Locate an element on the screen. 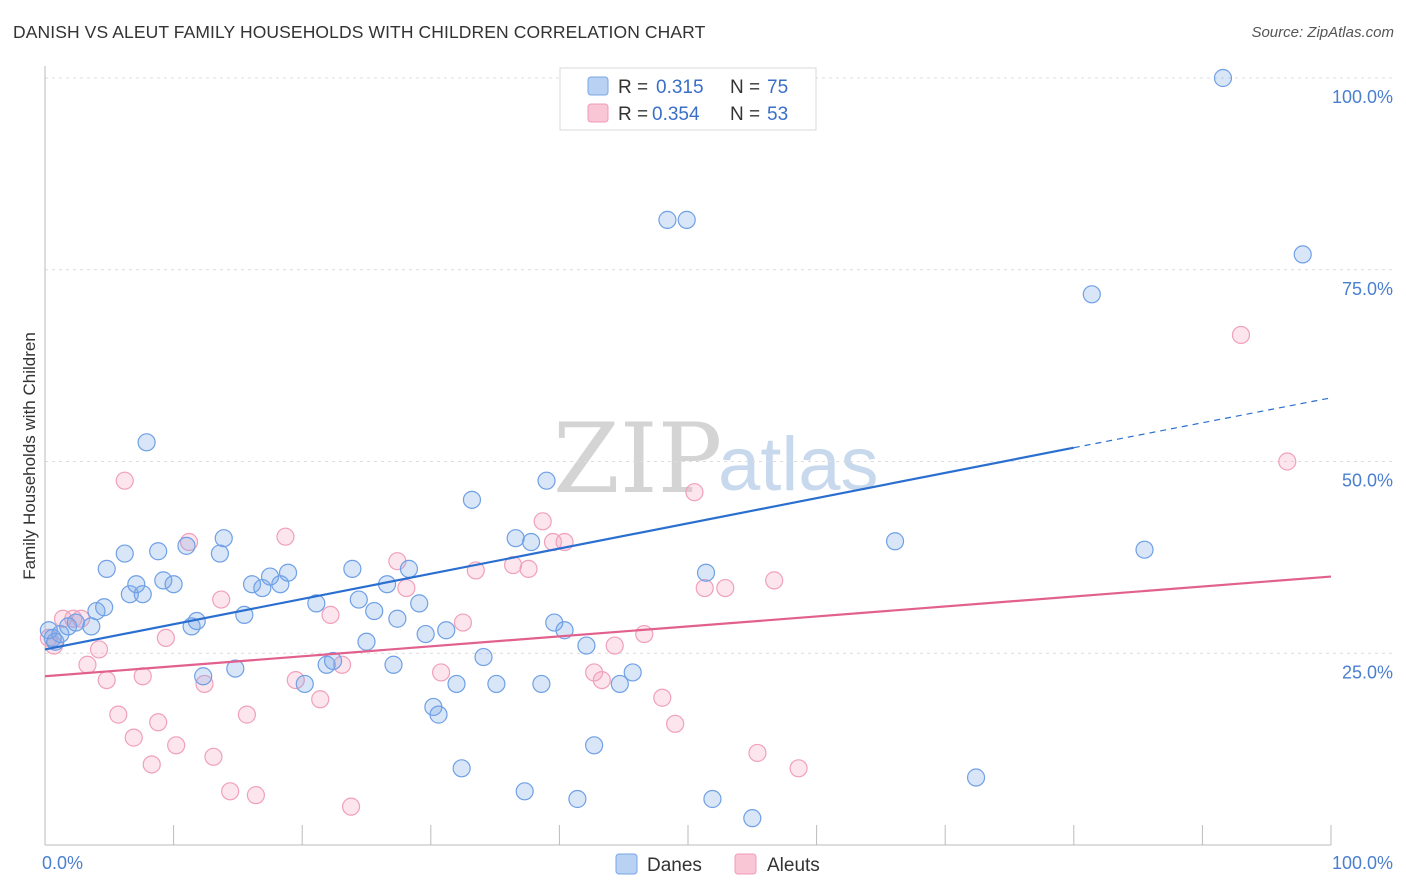 The height and width of the screenshot is (892, 1406). legend-r-label-danes: R = is located at coordinates (633, 87).